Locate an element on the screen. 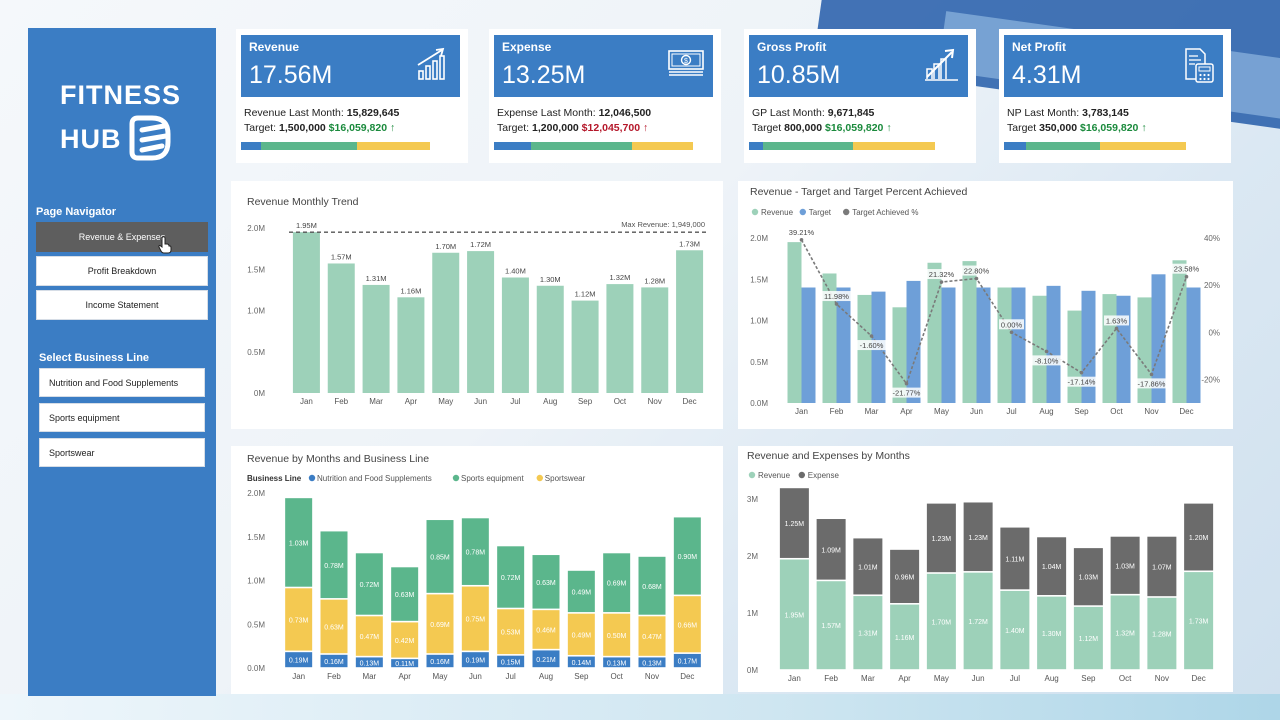  kpi-target: Target: 1,500,000 $16,059,820 ↑ is located at coordinates (320, 128).